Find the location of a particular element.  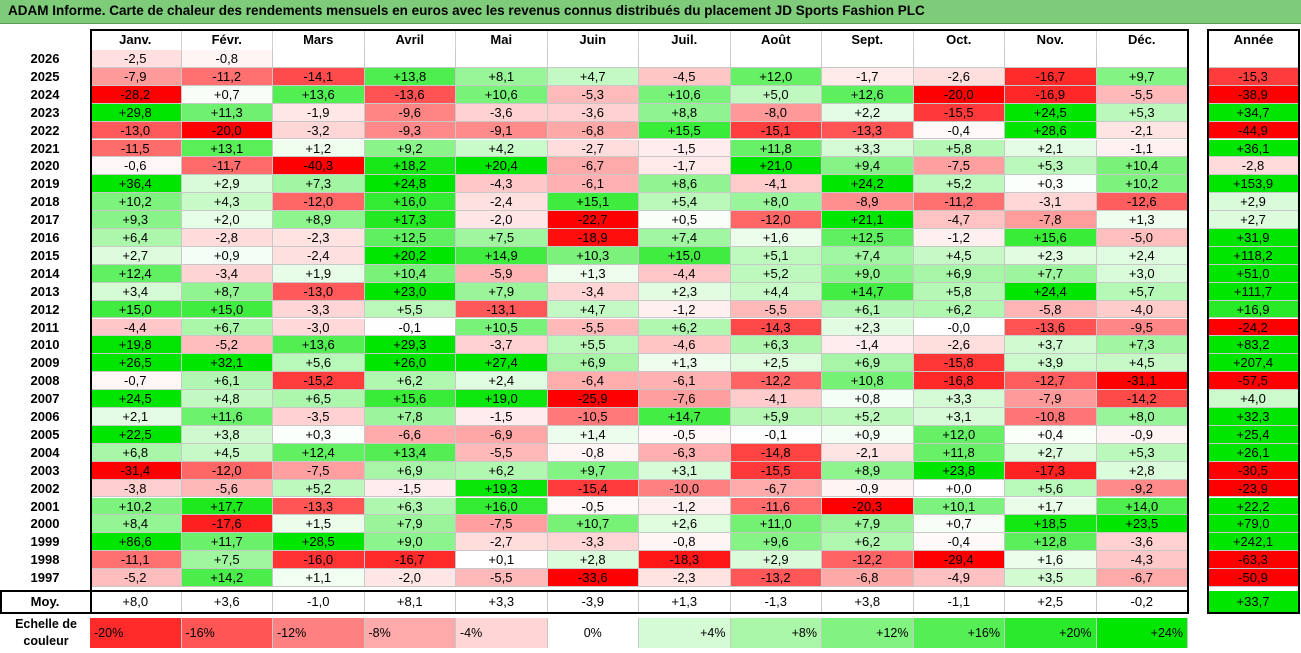

heatmap-cell: +11,0 is located at coordinates (776, 524).